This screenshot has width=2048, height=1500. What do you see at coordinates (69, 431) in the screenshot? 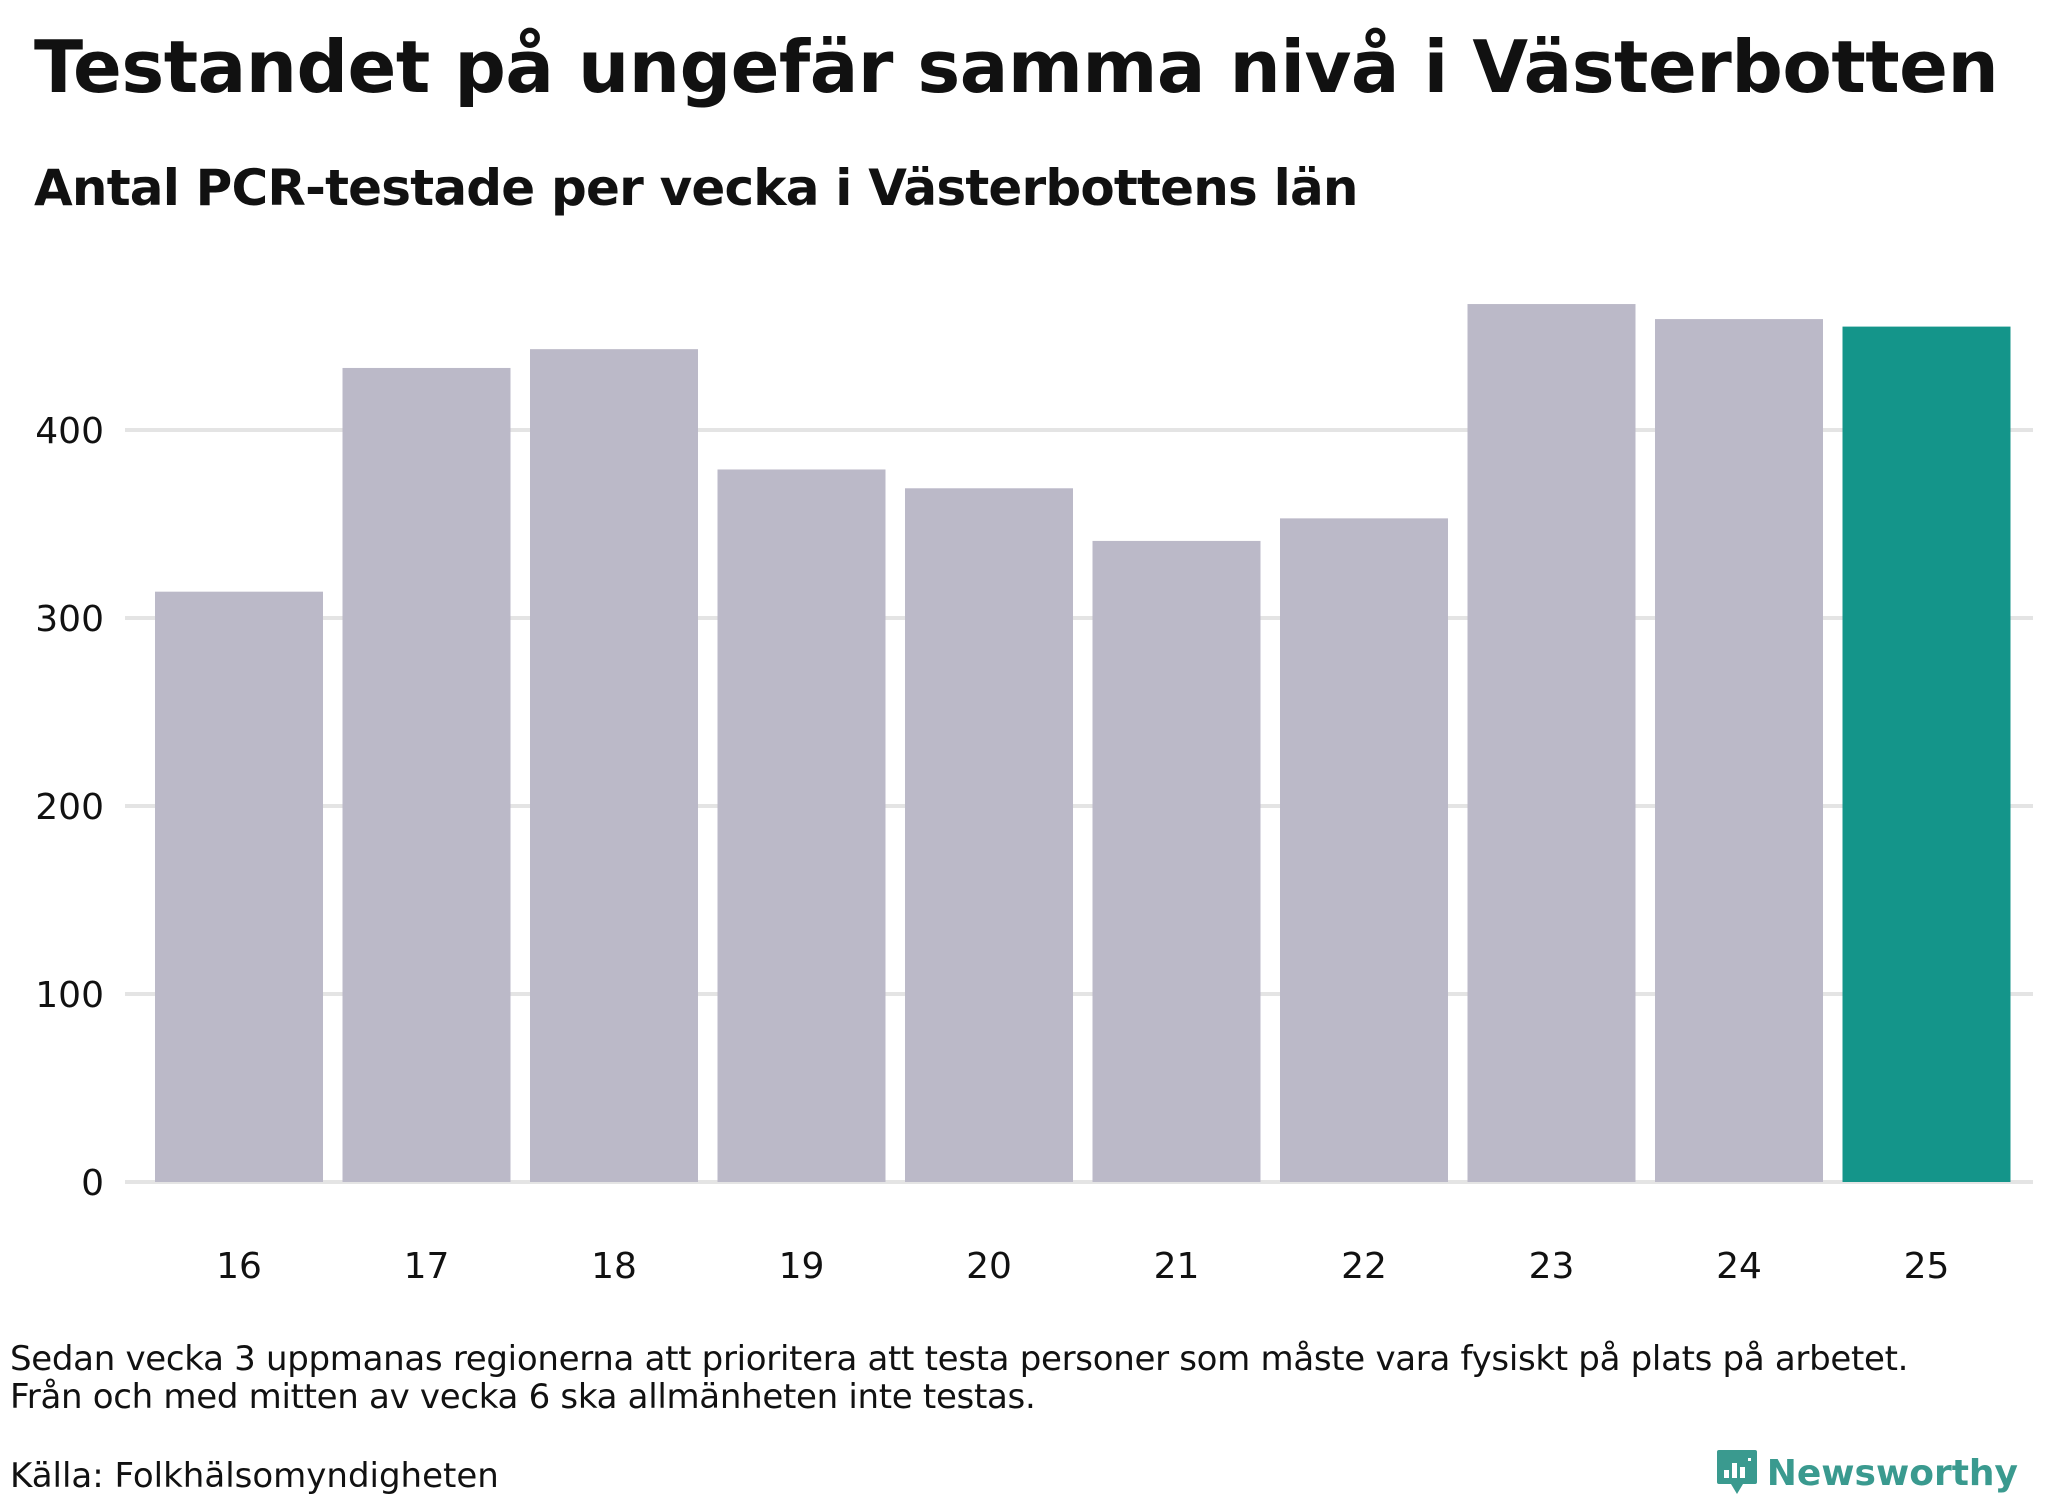
I see `y-tick-label-400: 400` at bounding box center [69, 431].